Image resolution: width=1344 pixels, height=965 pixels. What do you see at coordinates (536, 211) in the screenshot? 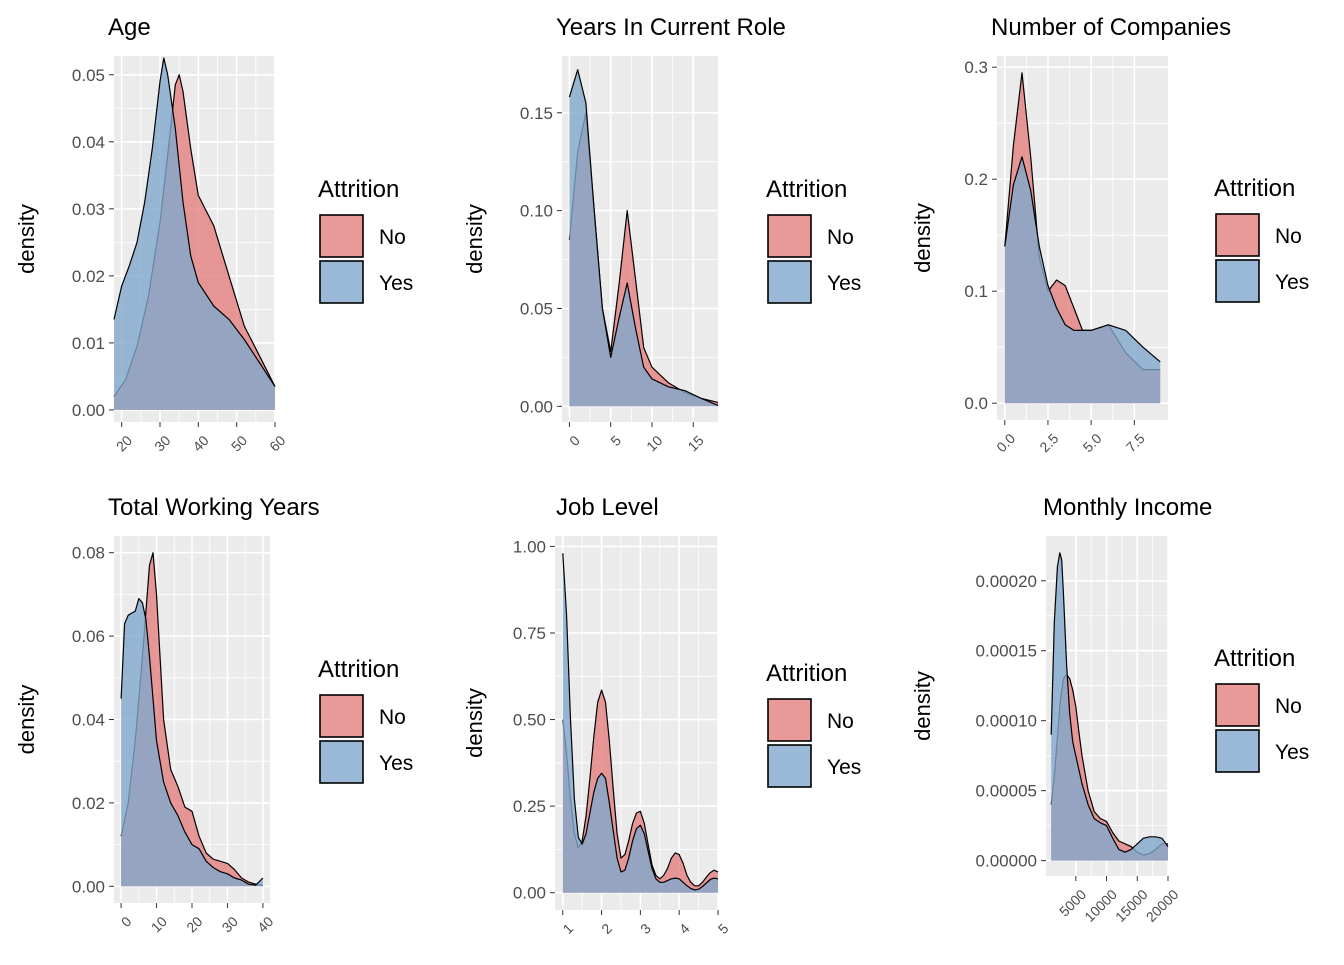
I see `y-tick-label: 0.10` at bounding box center [536, 211].